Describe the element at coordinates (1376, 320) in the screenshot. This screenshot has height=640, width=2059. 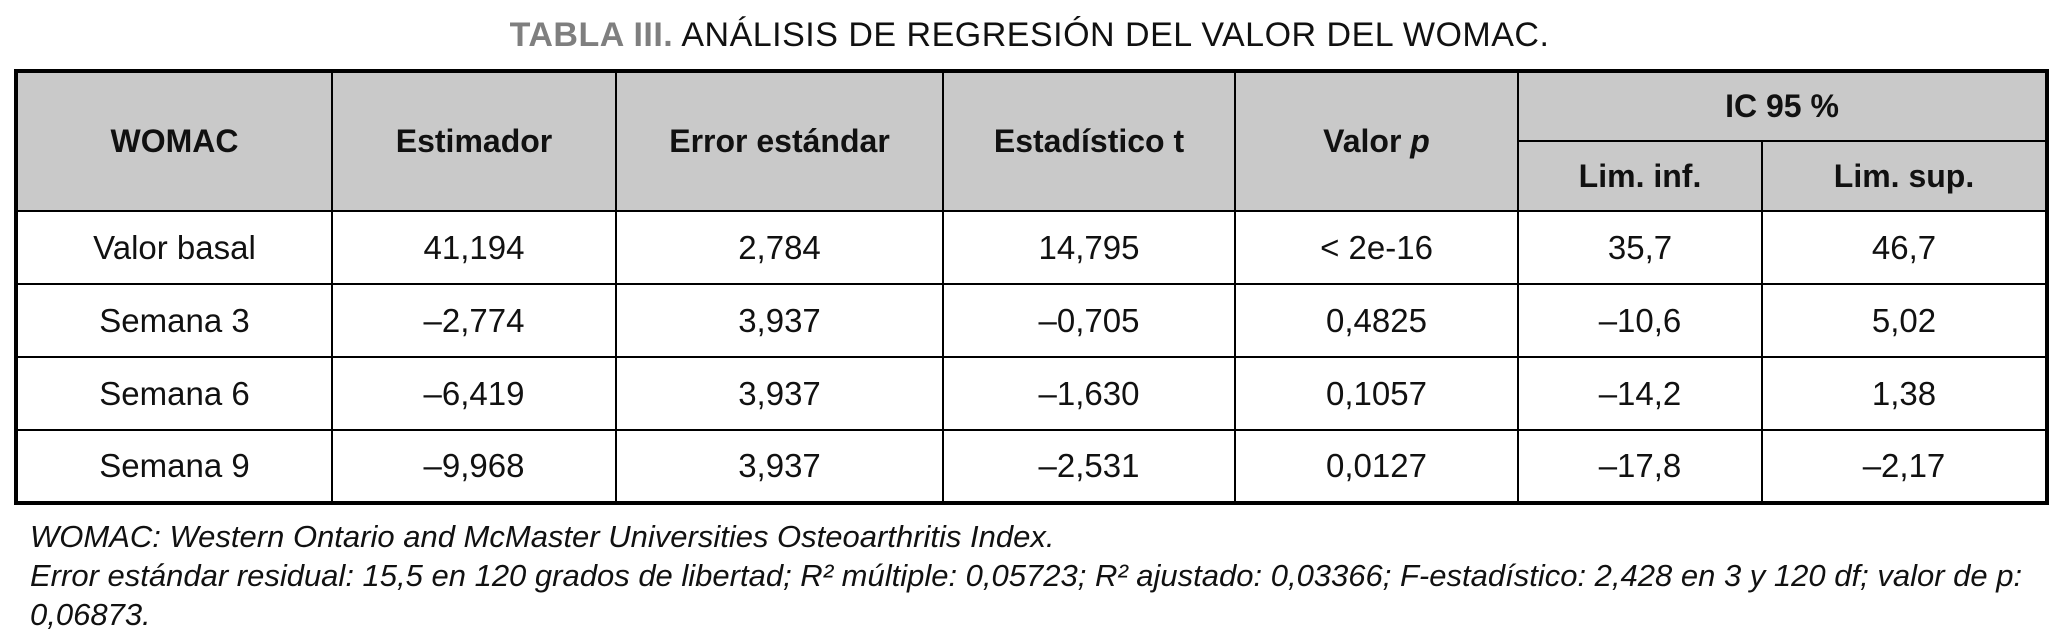
I see `cell-p: 0,4825` at that location.